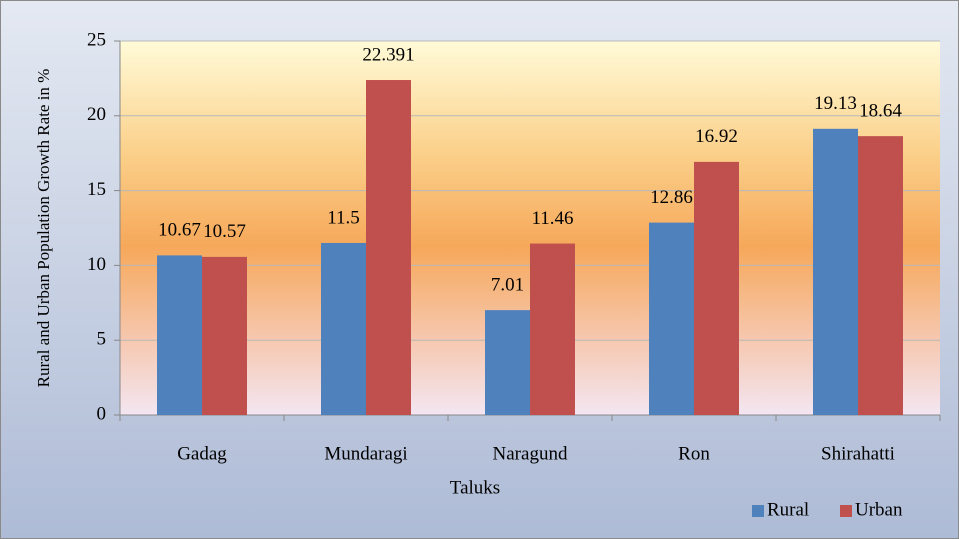 This screenshot has width=959, height=539. Describe the element at coordinates (179, 230) in the screenshot. I see `value-label: 10.67` at that location.